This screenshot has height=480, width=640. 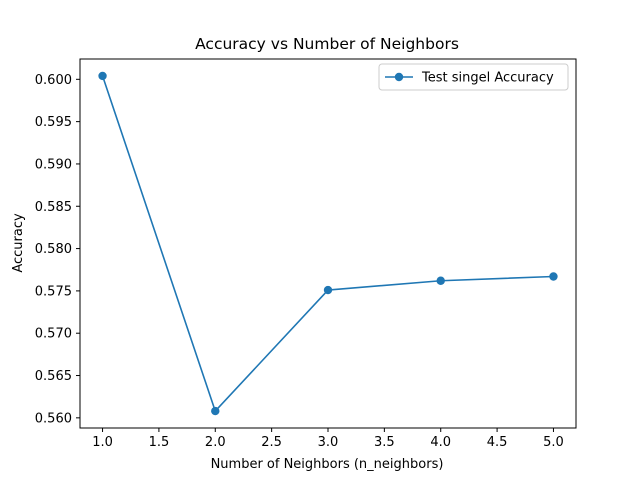 I want to click on y-tick-label: 0.585, so click(x=53, y=207).